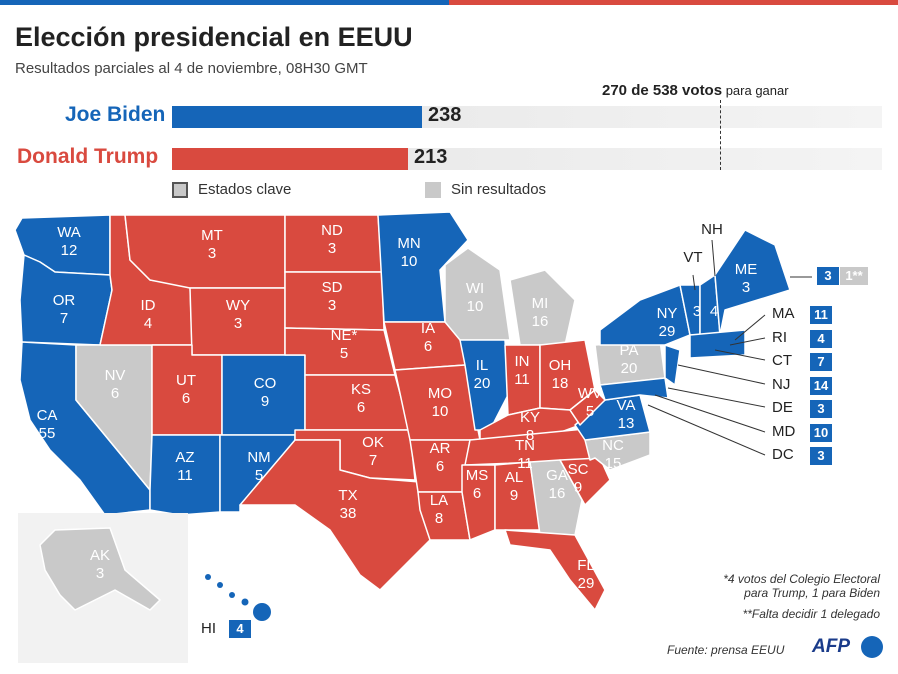 The width and height of the screenshot is (898, 674). Describe the element at coordinates (148, 305) in the screenshot. I see `state-label-ID: ID` at that location.